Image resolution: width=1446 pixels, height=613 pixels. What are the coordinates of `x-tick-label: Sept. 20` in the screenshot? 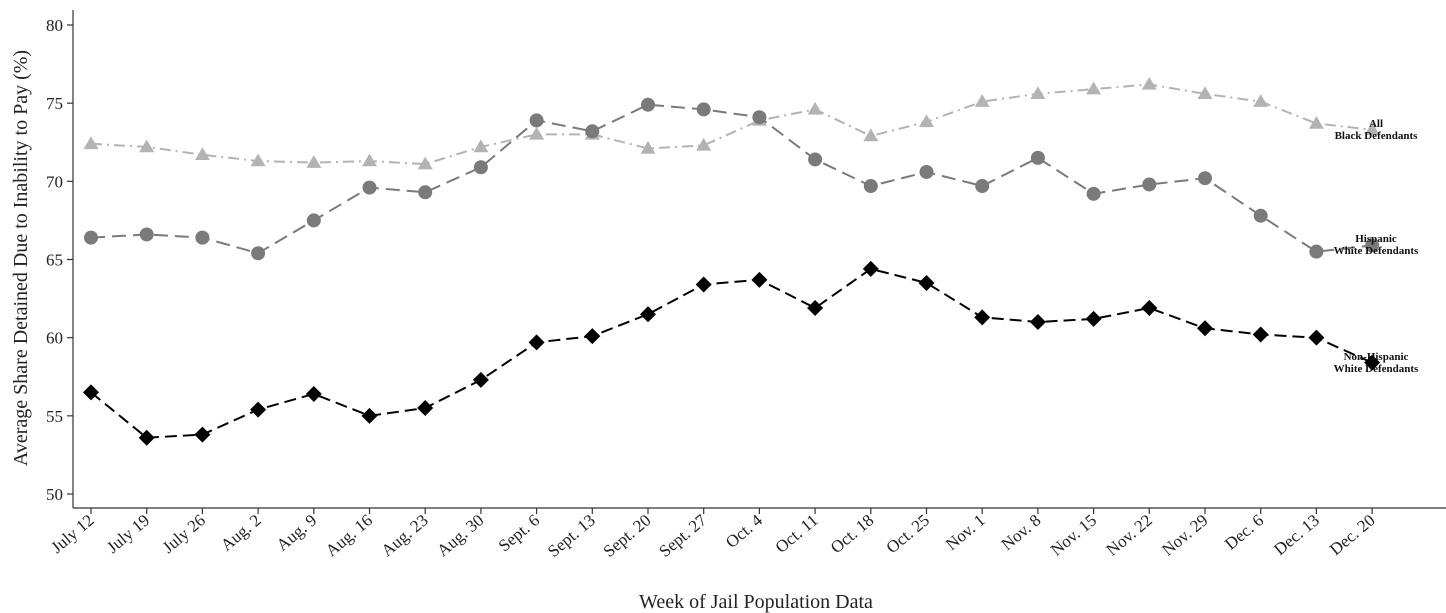 It's located at (627, 536).